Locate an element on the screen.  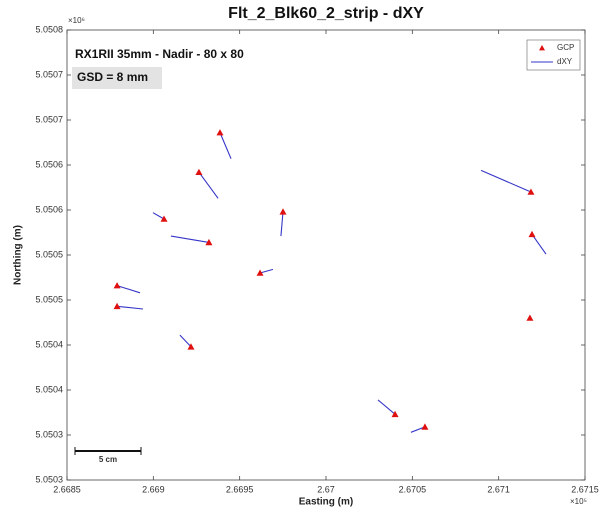
annotation: RX1RII 35mm - Nadir - 80 x 80 is located at coordinates (159, 54).